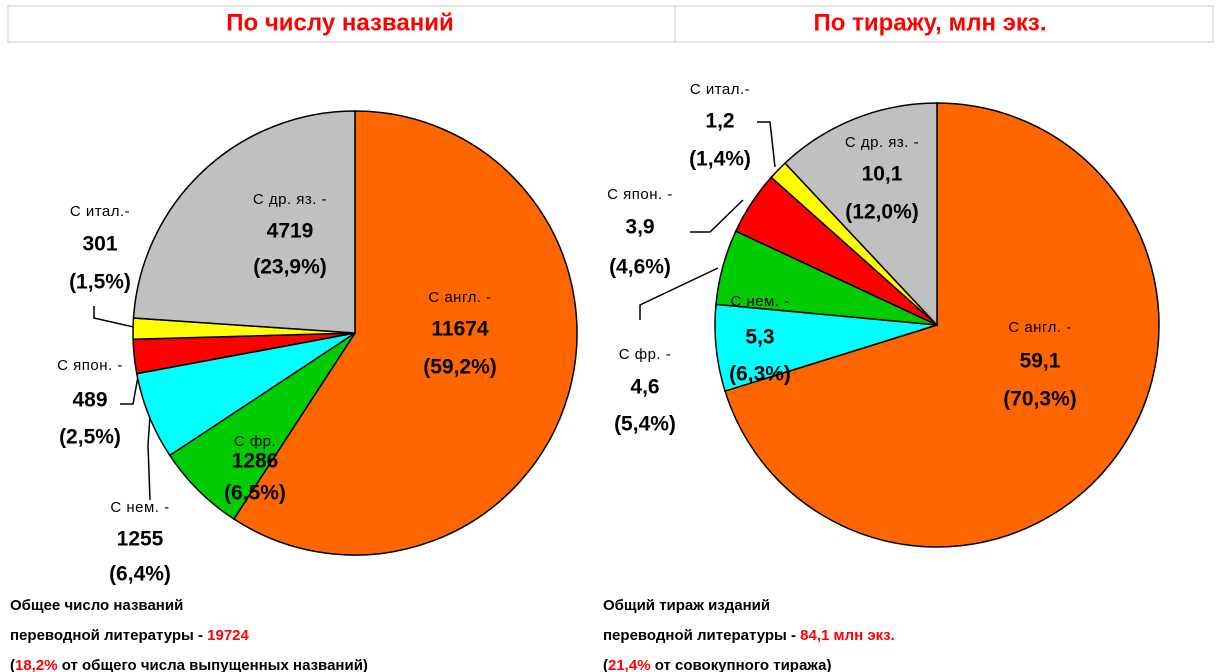  What do you see at coordinates (759, 337) in the screenshot?
I see `slice-value: 5,3` at bounding box center [759, 337].